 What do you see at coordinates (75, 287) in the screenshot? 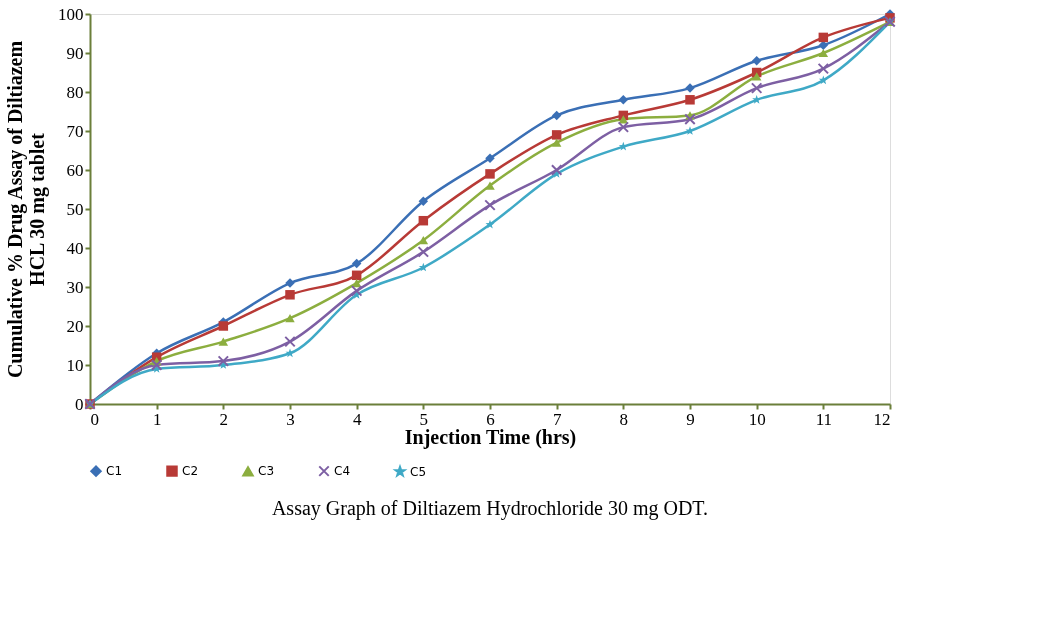
I see `y-tick-label: 30` at bounding box center [75, 287].